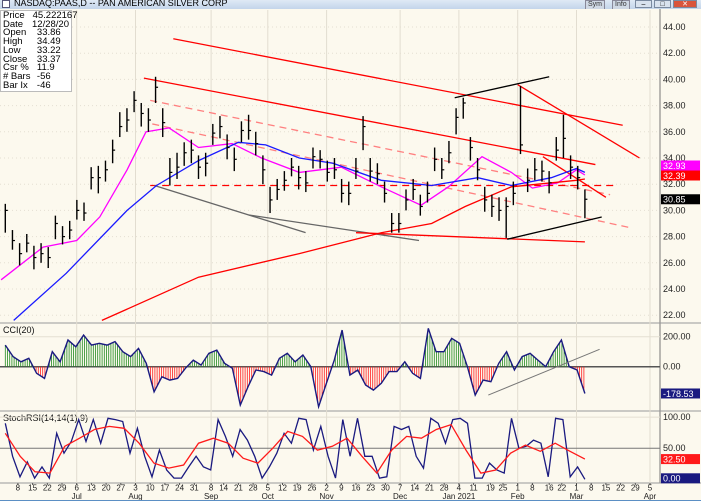 This screenshot has width=701, height=501. What do you see at coordinates (62, 488) in the screenshot?
I see `date-tick-label: 29` at bounding box center [62, 488].